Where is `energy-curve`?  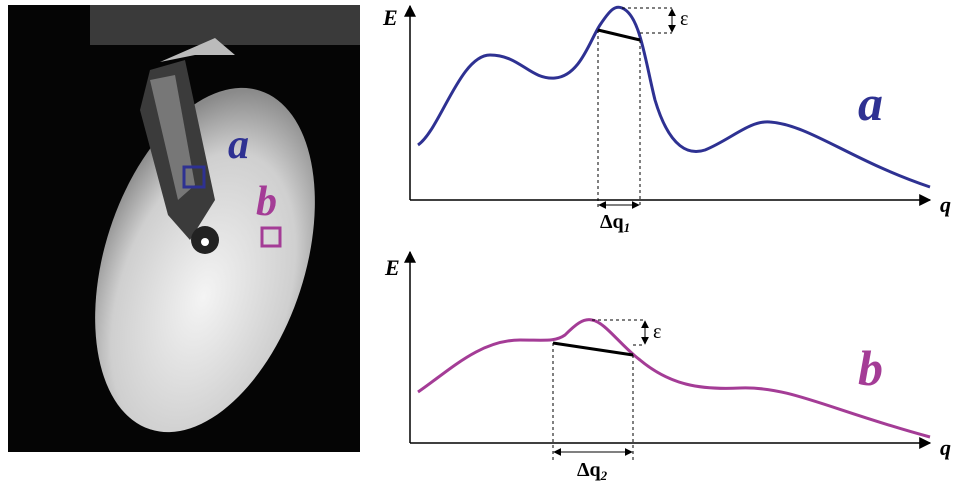 energy-curve is located at coordinates (674, 378).